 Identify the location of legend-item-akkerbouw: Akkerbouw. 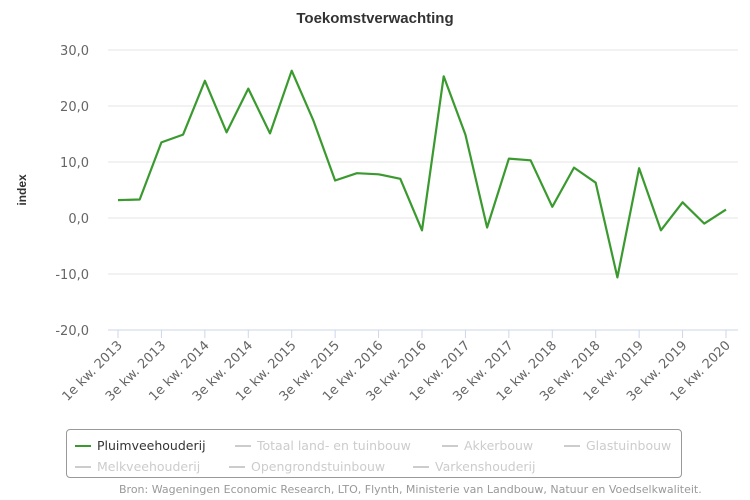
(487, 445).